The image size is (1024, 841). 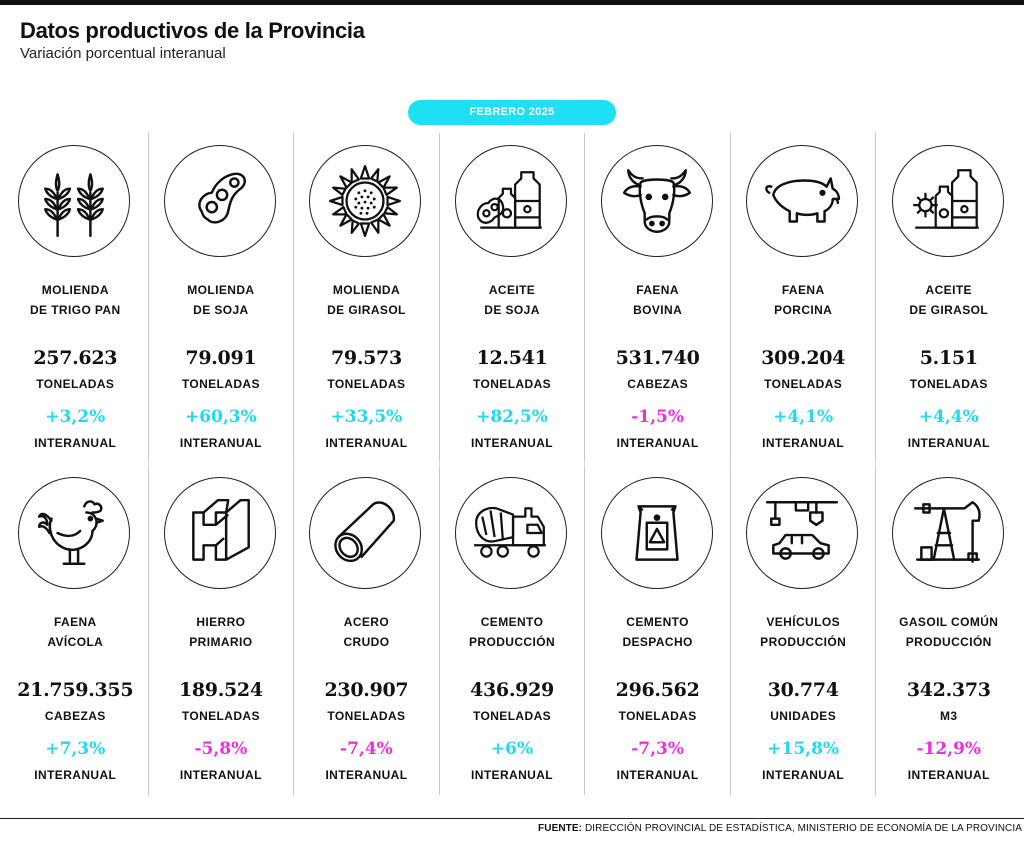 I want to click on wheat-icon, so click(x=74, y=201).